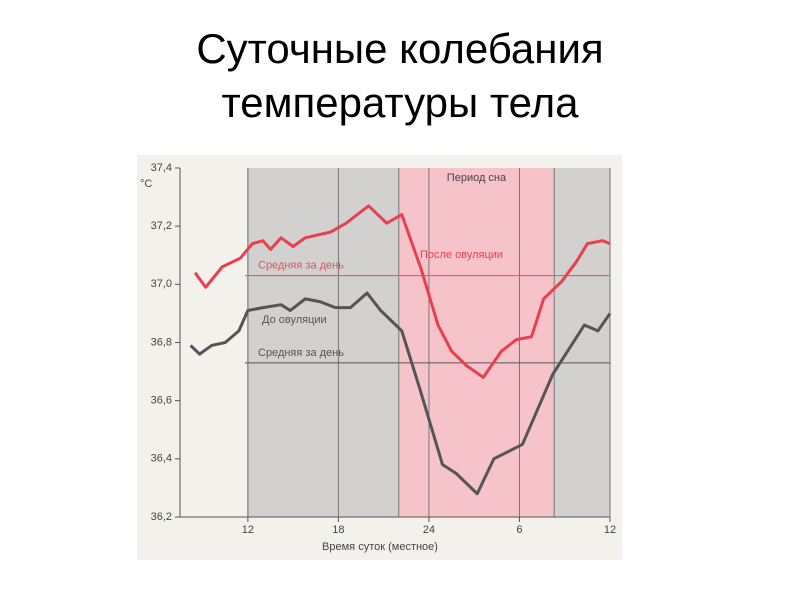  I want to click on y-tick-label: 37,4, so click(161, 168).